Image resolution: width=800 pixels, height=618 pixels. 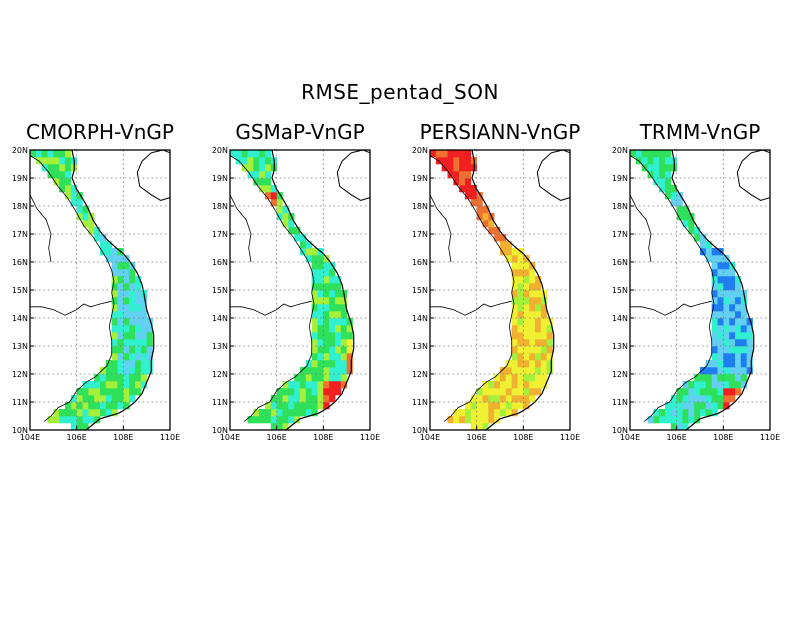 I want to click on lon-tick-label: 106E, so click(x=477, y=437).